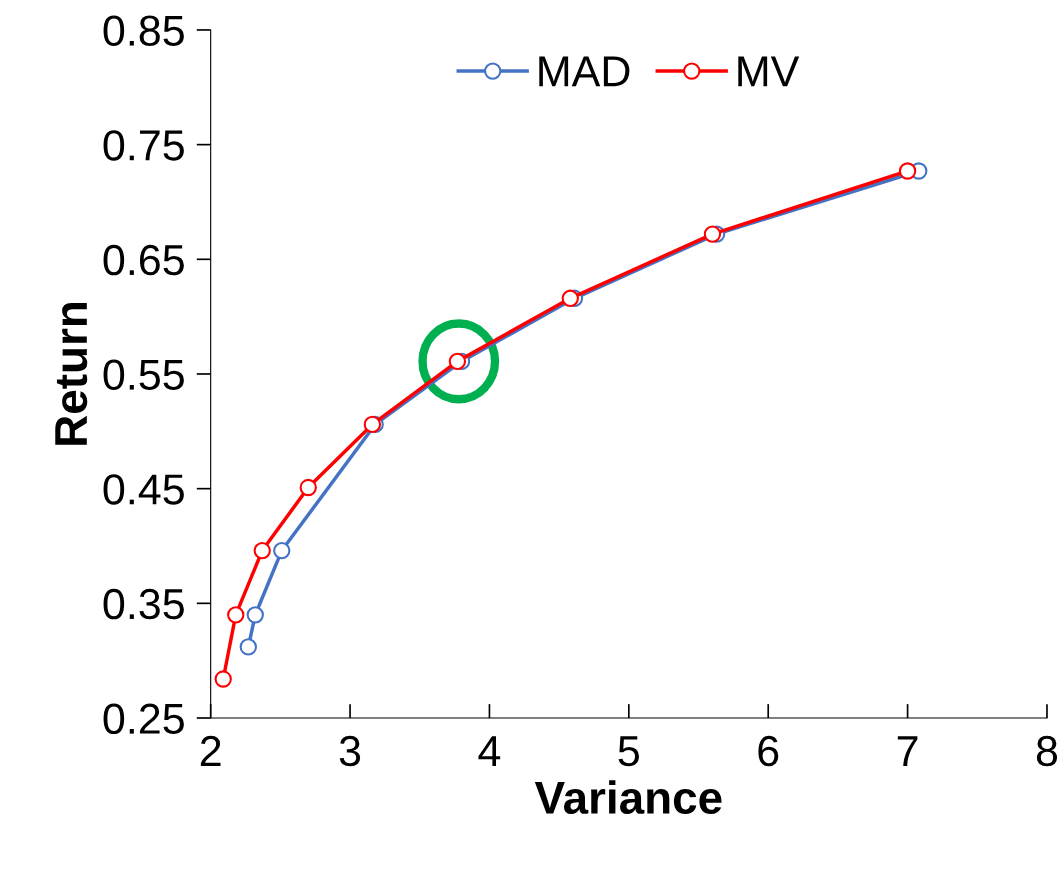 Image resolution: width=1064 pixels, height=881 pixels. What do you see at coordinates (143, 30) in the screenshot?
I see `y-tick-label: 0.85` at bounding box center [143, 30].